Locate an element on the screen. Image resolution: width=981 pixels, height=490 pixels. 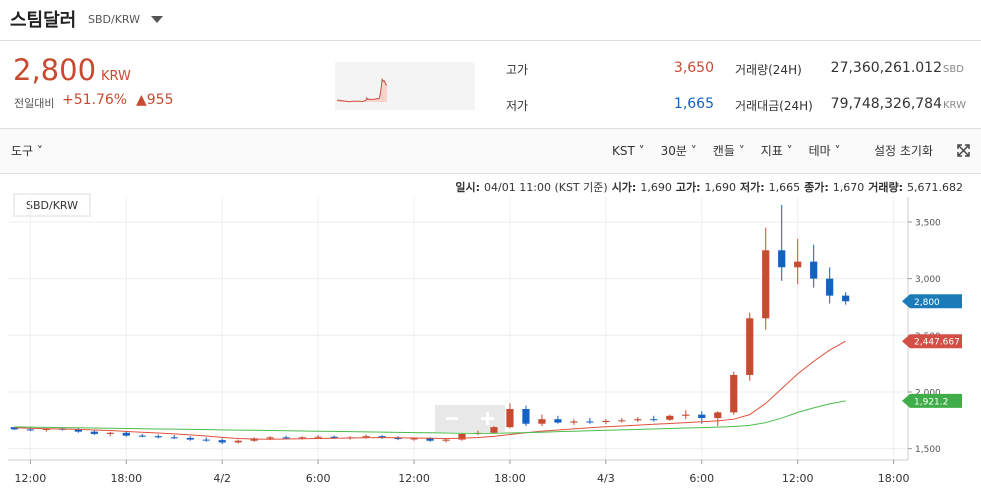
toolbar-item: KST ˅ is located at coordinates (628, 151).